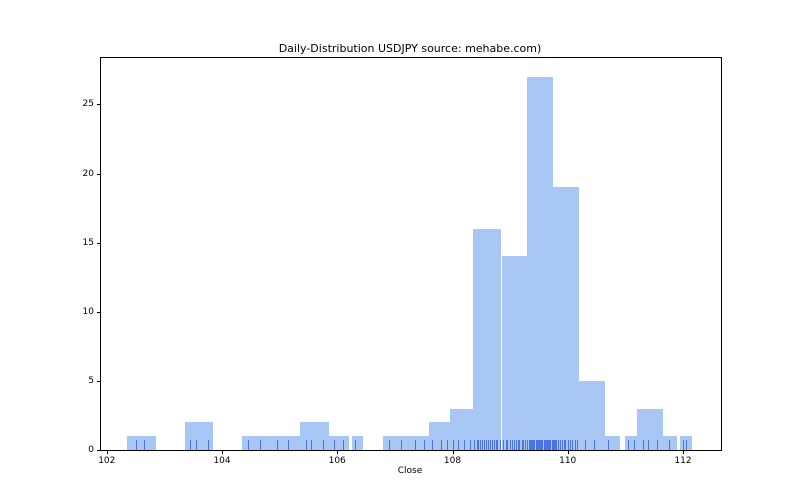 The height and width of the screenshot is (500, 800). What do you see at coordinates (88, 311) in the screenshot?
I see `y-tick-label: 10` at bounding box center [88, 311].